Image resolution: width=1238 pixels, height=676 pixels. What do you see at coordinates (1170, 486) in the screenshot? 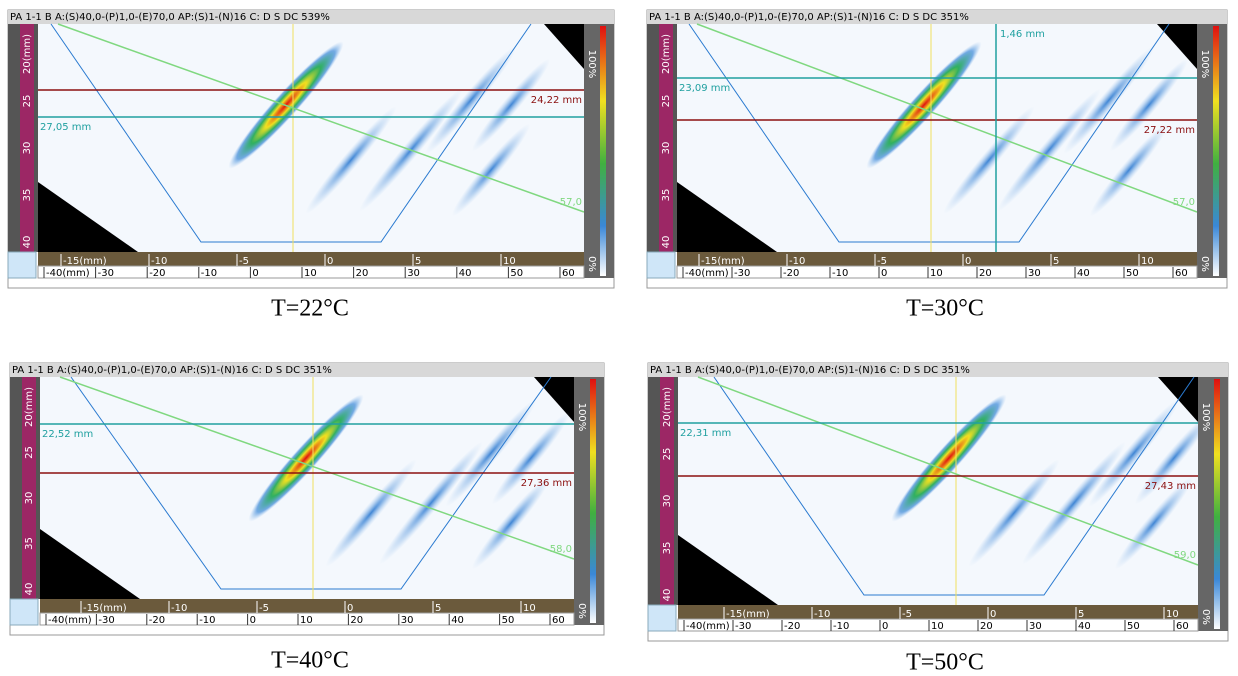
I see `cursor-red-label: 27,43 mm` at bounding box center [1170, 486].